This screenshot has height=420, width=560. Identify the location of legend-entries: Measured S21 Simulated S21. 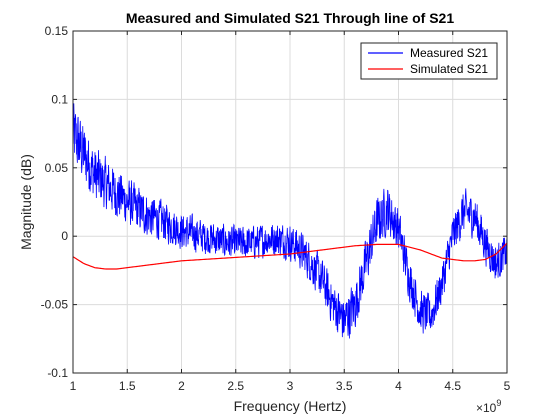
(428, 61).